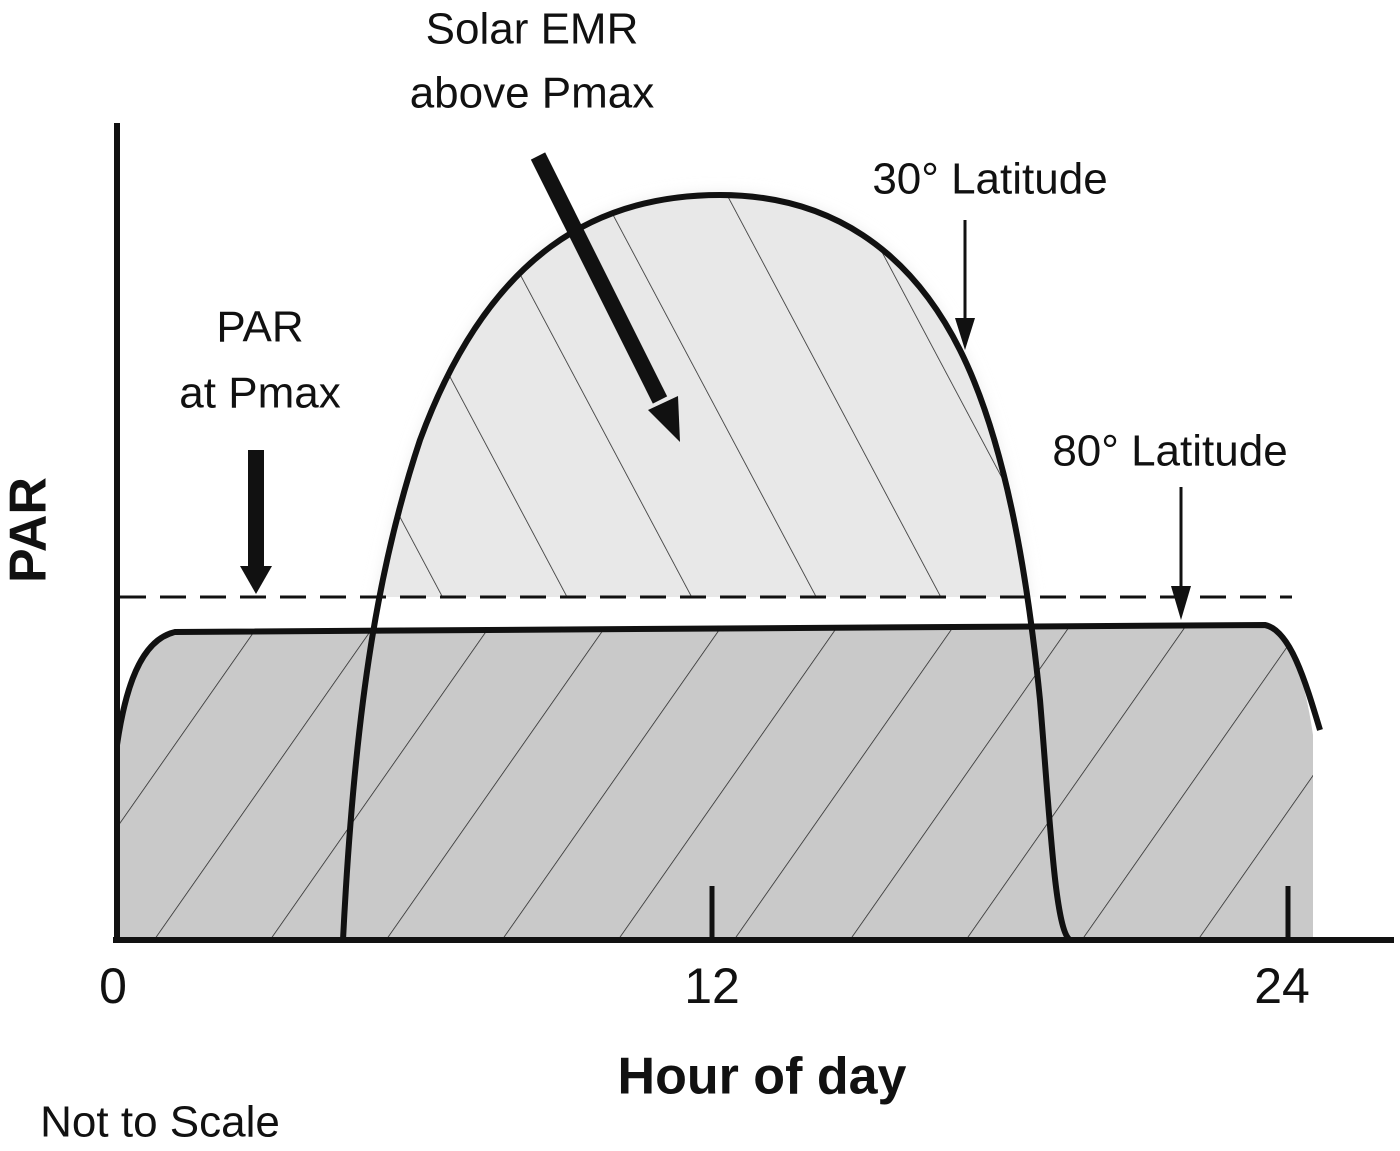 The image size is (1400, 1151). Describe the element at coordinates (599, 278) in the screenshot. I see `solar-arrow-shaft` at that location.